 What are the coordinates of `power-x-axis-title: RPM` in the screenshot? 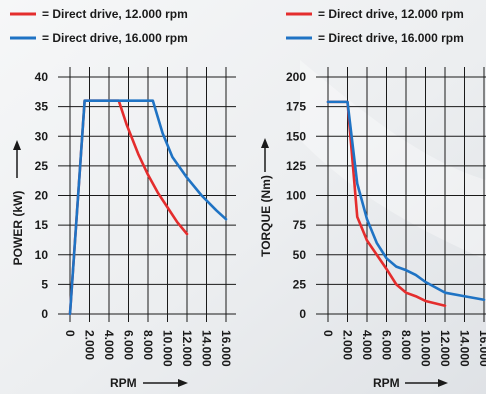 It's located at (149, 383).